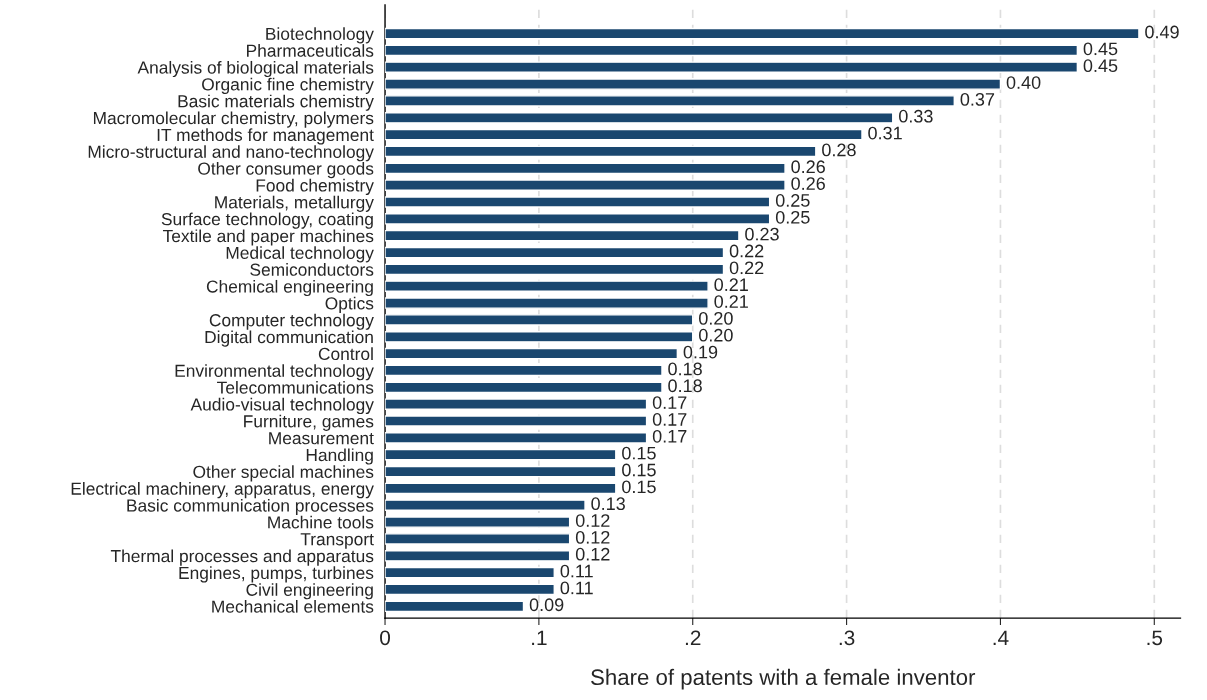  What do you see at coordinates (1001, 637) in the screenshot?
I see `x-tick-label: .4` at bounding box center [1001, 637].